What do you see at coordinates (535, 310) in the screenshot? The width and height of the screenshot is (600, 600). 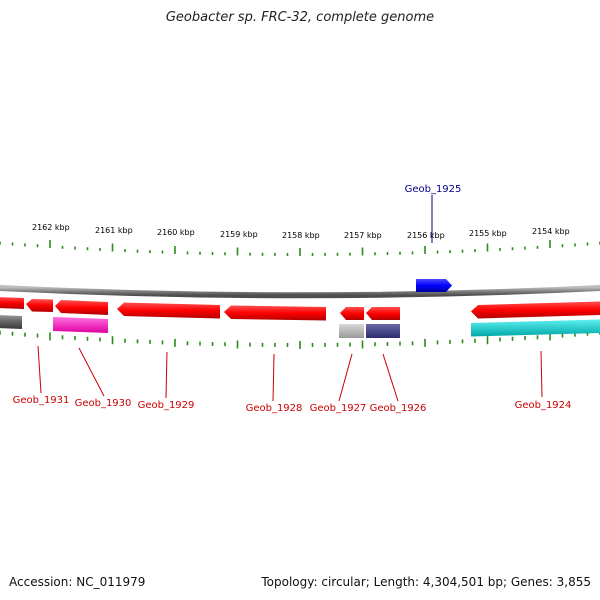 I see `gene-geob-1924` at bounding box center [535, 310].